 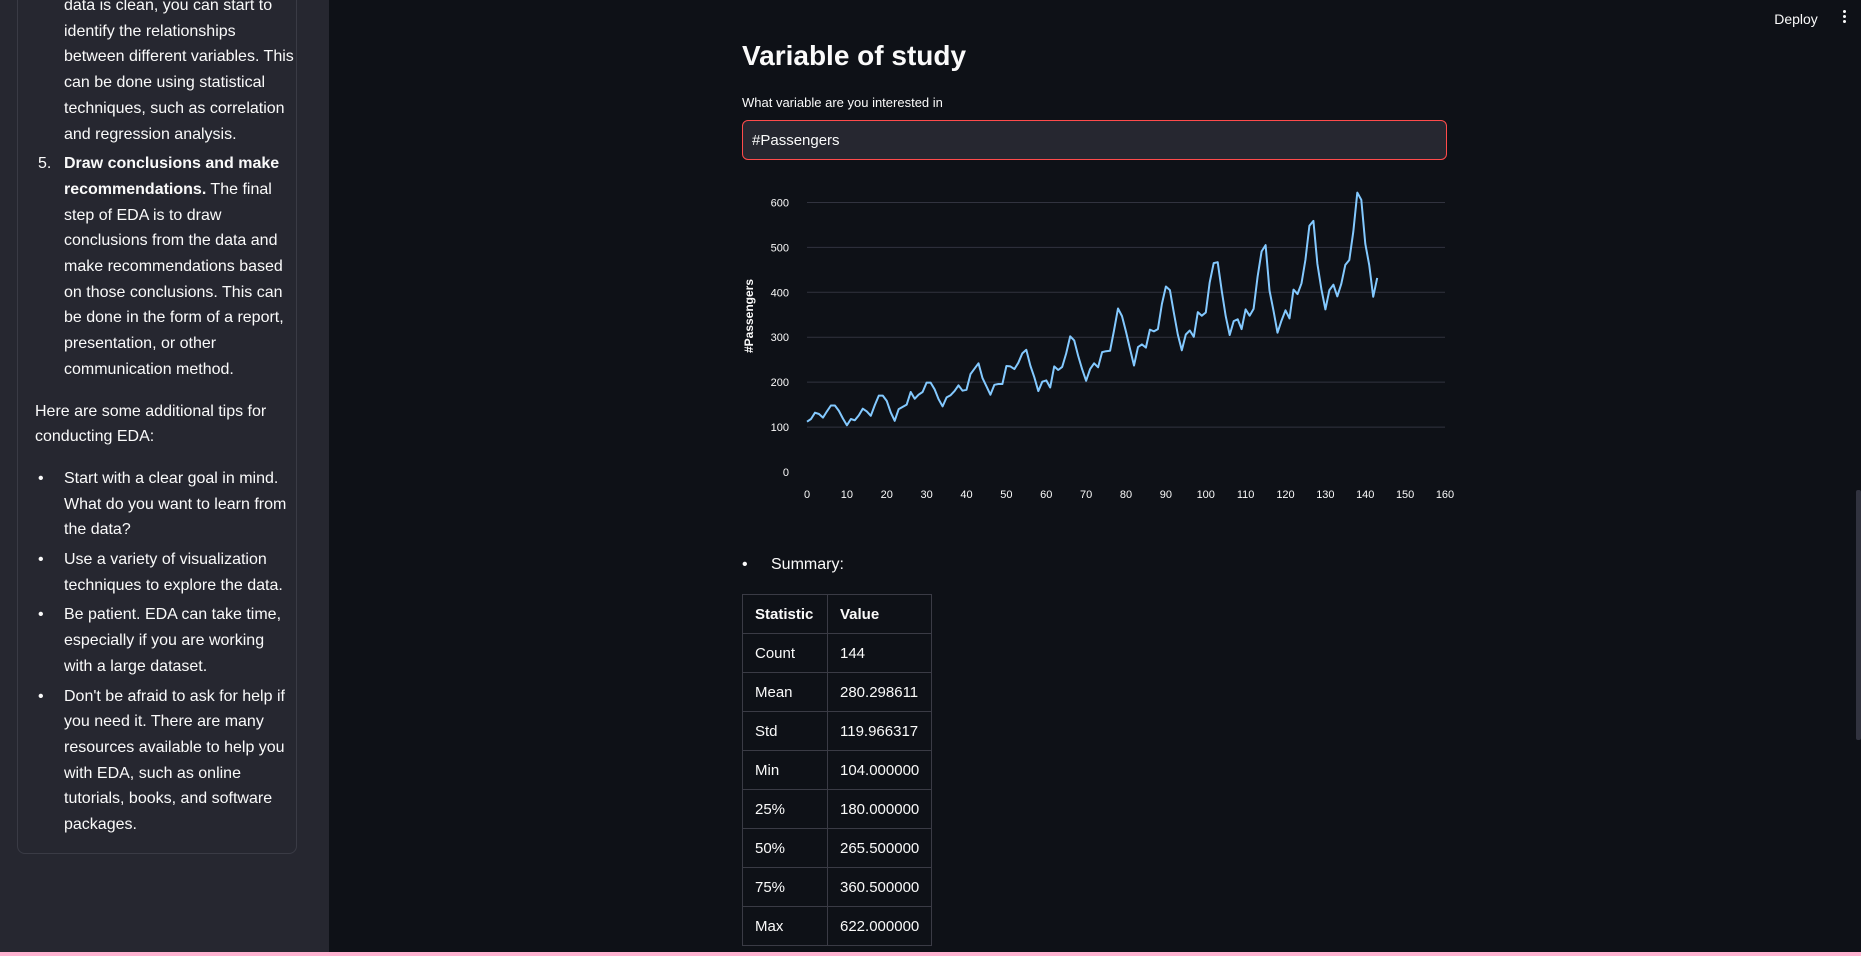 I want to click on scrollbar, so click(x=1858, y=615).